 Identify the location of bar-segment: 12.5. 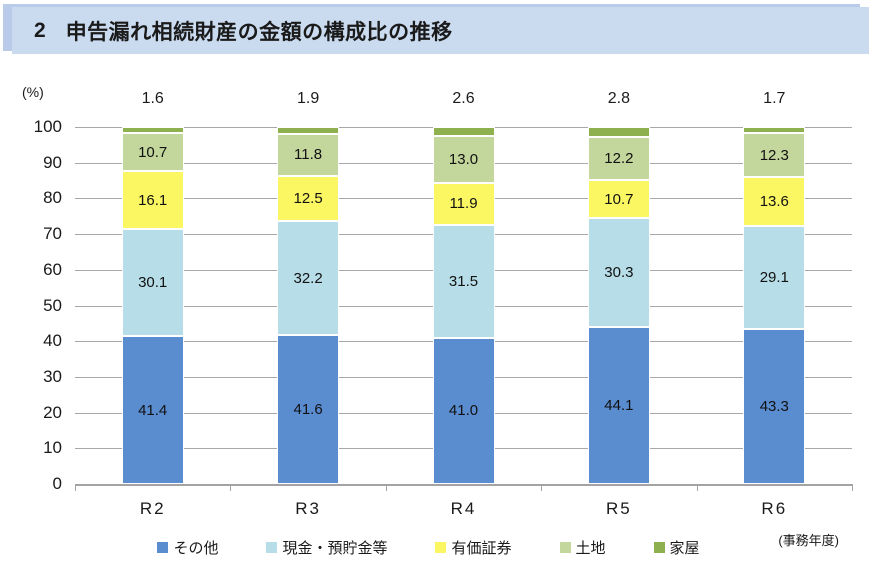
(308, 198).